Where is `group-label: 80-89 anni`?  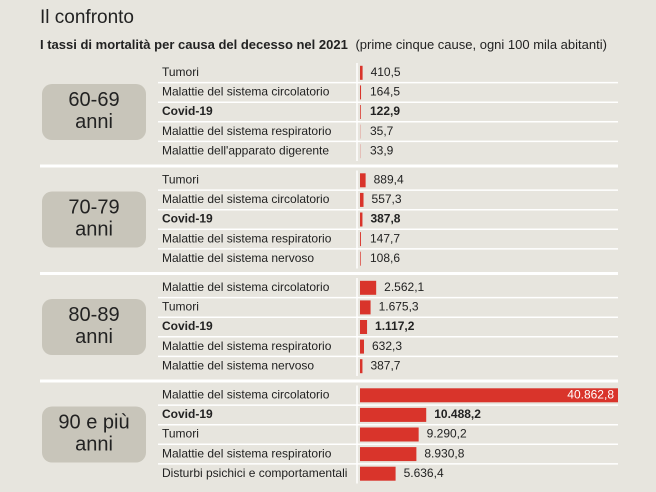 group-label: 80-89 anni is located at coordinates (93, 326).